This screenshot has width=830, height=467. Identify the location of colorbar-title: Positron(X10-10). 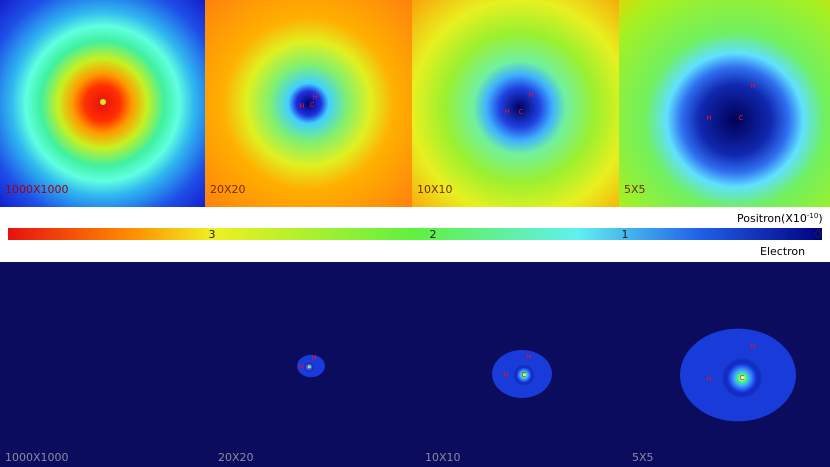
(780, 218).